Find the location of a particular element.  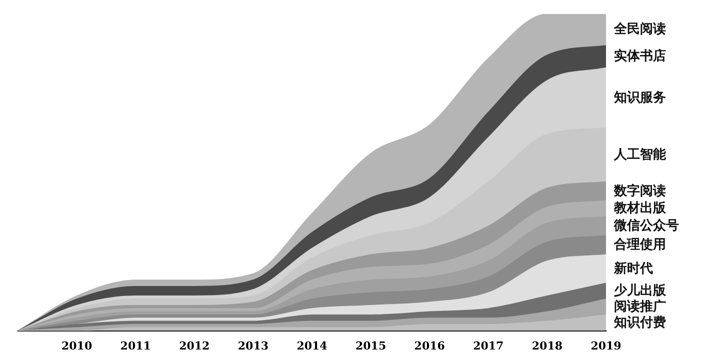

x-tick-label: 2010 is located at coordinates (76, 345).